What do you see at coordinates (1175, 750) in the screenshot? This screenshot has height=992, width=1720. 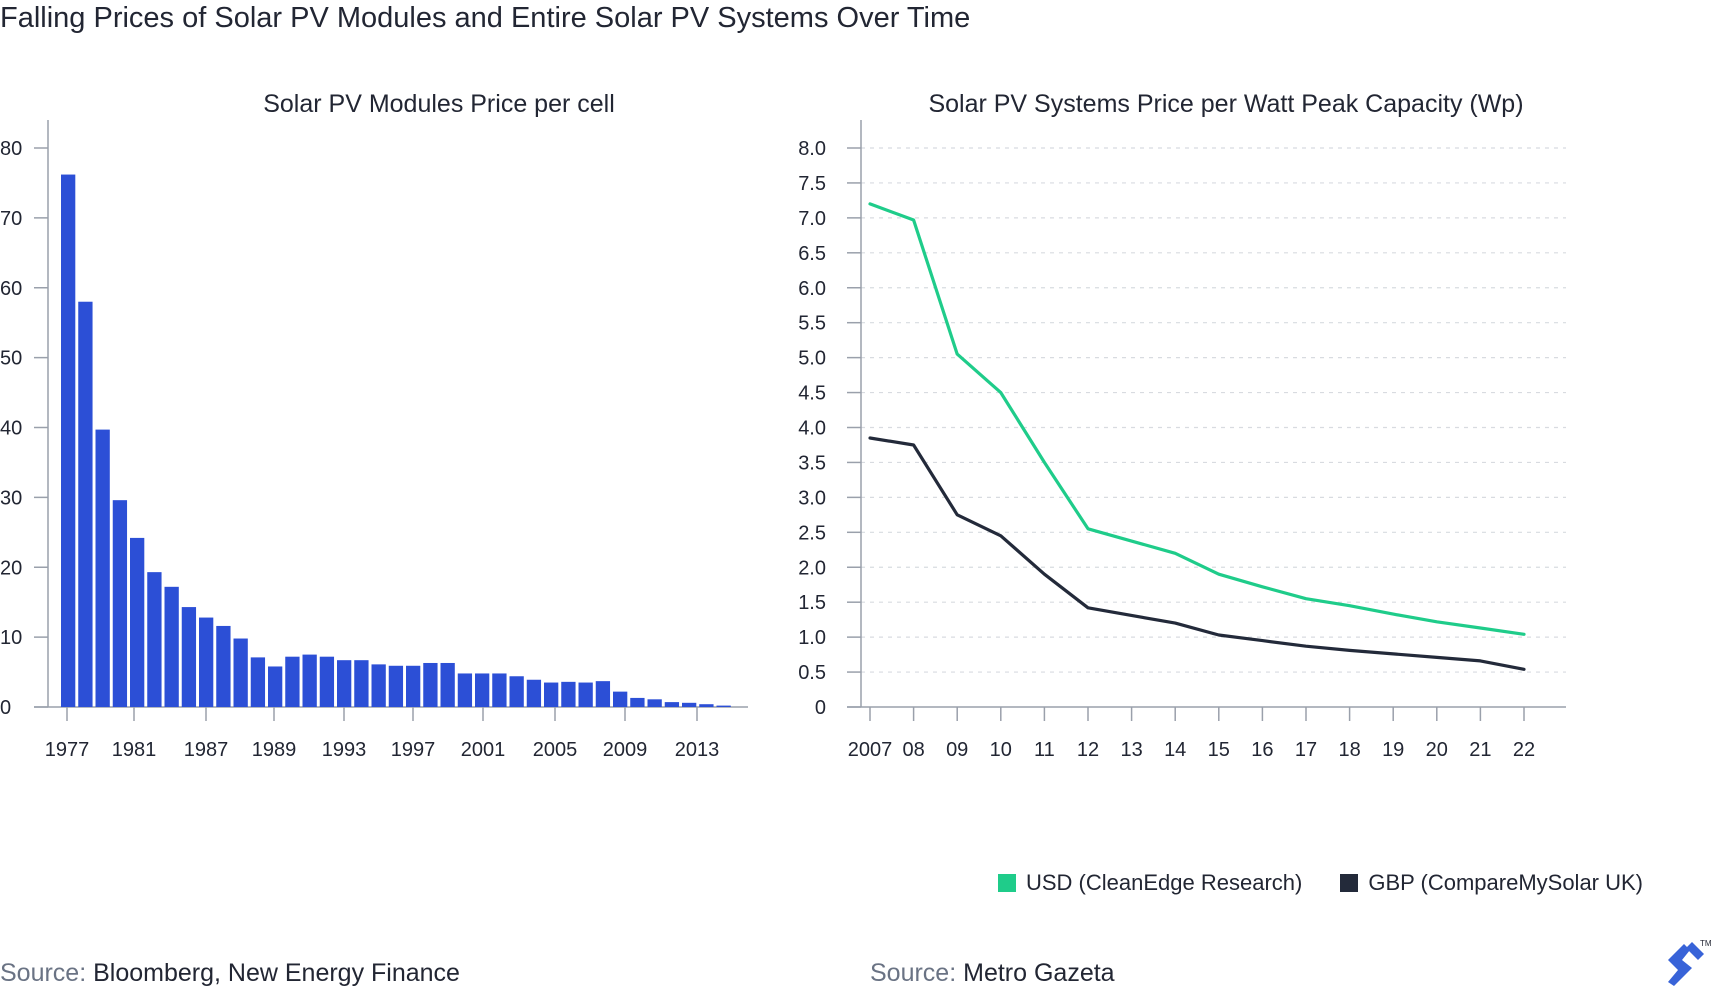 I see `line-x-tick-label: 14` at bounding box center [1175, 750].